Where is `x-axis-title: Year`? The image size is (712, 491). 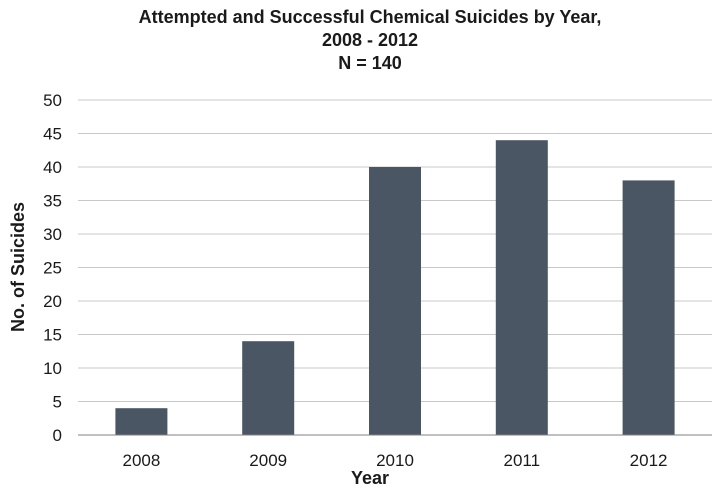 x-axis-title: Year is located at coordinates (370, 478).